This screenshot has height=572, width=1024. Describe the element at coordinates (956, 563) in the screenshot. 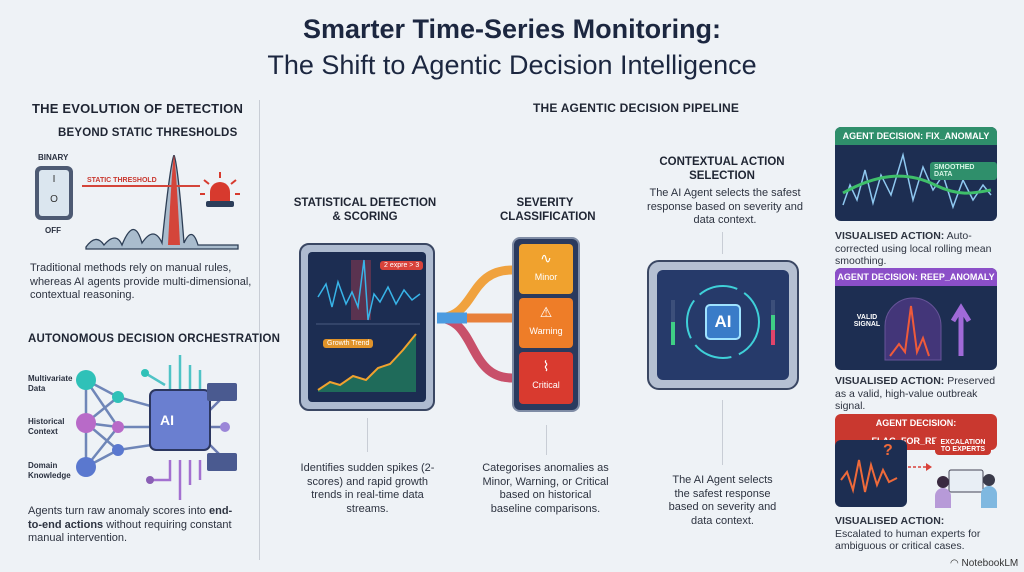

I see `notebooklm-logo-icon: ◠` at that location.